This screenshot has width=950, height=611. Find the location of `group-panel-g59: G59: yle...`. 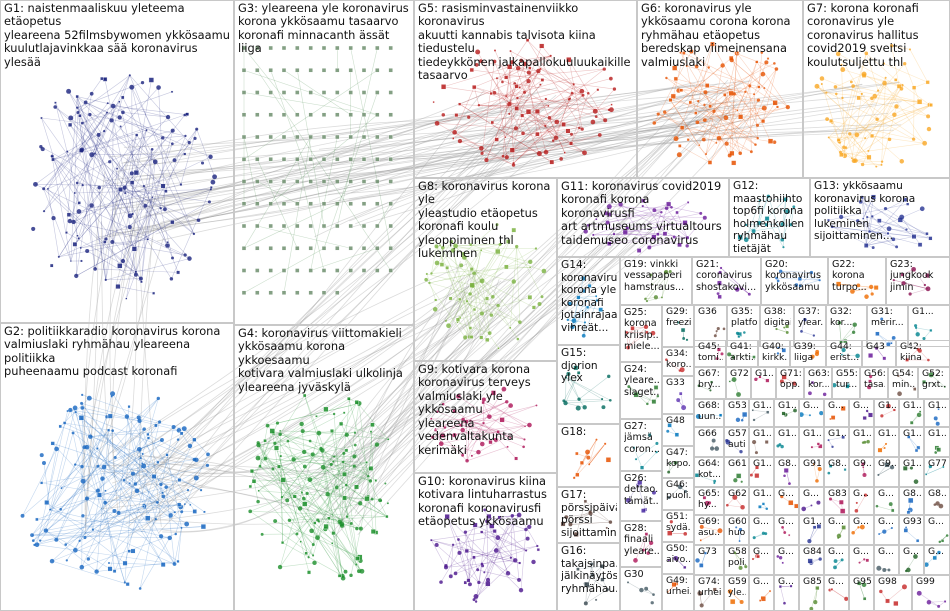

group-panel-g59: G59: yle... is located at coordinates (736, 593).